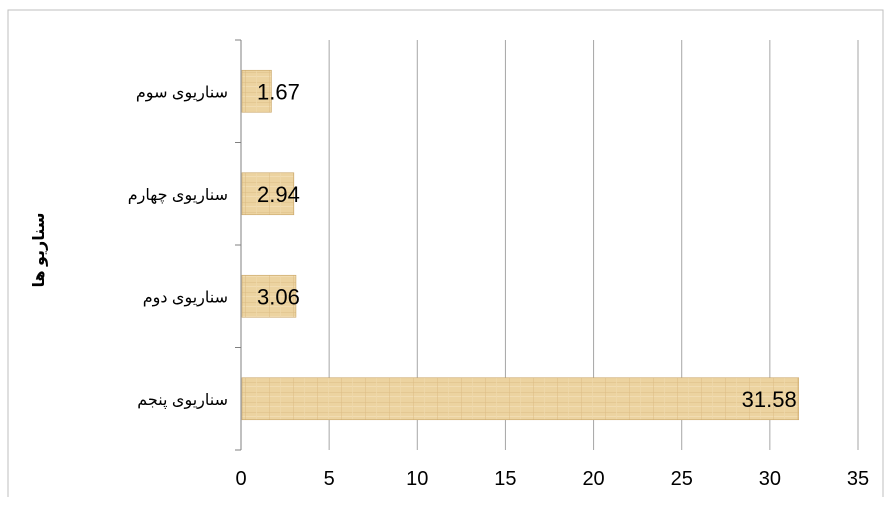 The image size is (890, 505). What do you see at coordinates (329, 479) in the screenshot?
I see `x-tick-label: 5` at bounding box center [329, 479].